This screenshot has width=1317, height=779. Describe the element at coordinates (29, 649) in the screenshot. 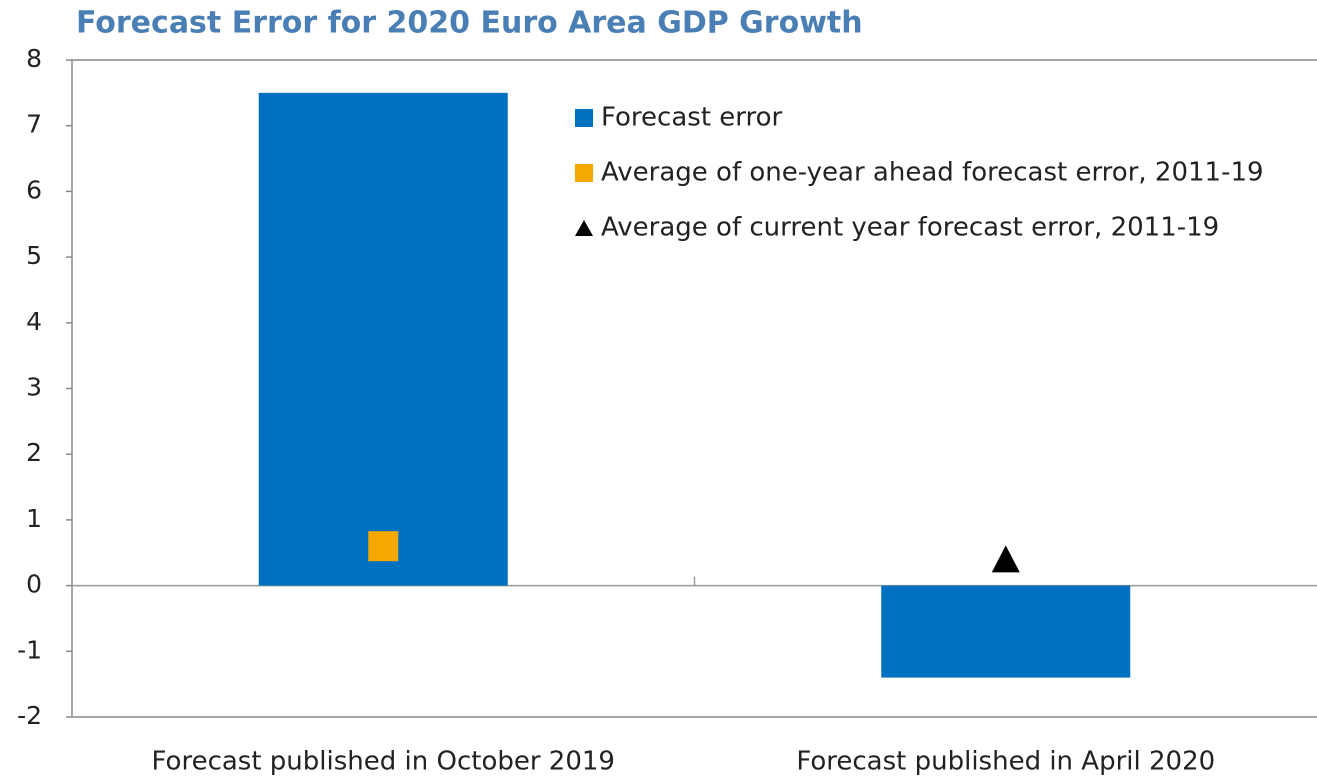

I see `y-tick-label: -1` at that location.